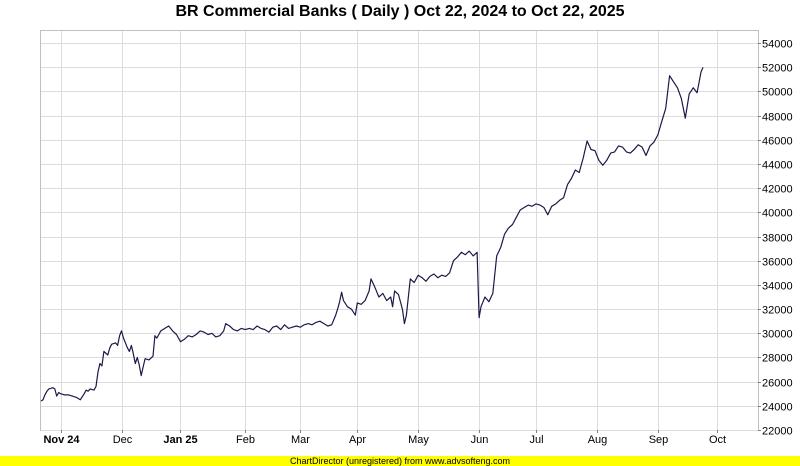 The height and width of the screenshot is (466, 800). I want to click on x-tick-label: Aug, so click(598, 440).